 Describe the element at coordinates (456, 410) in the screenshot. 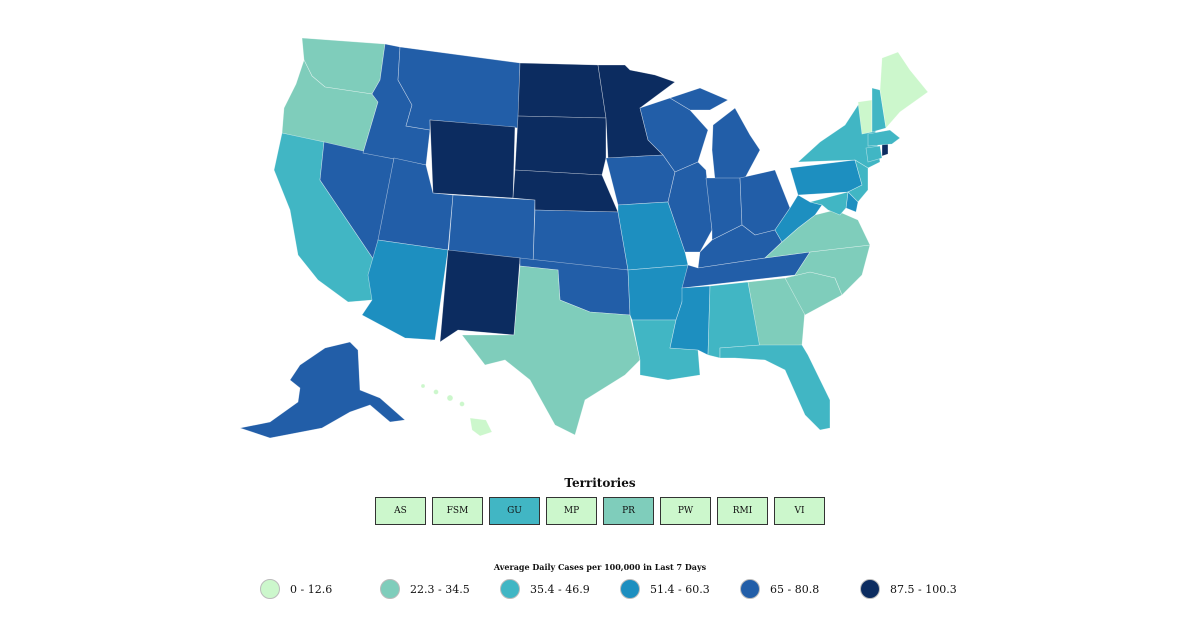

I see `state-HI` at that location.